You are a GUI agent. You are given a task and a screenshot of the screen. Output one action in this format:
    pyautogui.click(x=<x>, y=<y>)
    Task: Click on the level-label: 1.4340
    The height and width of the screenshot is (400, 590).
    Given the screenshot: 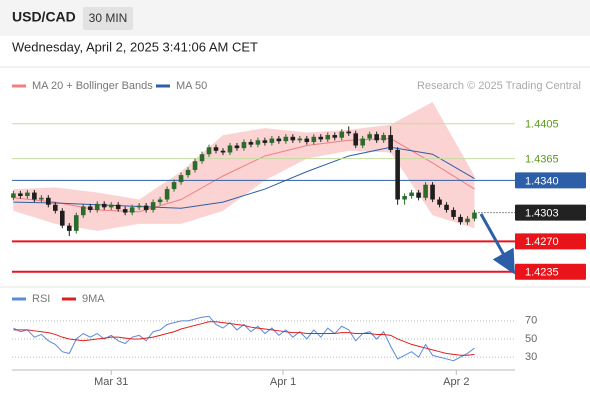 What is the action you would take?
    pyautogui.click(x=542, y=181)
    